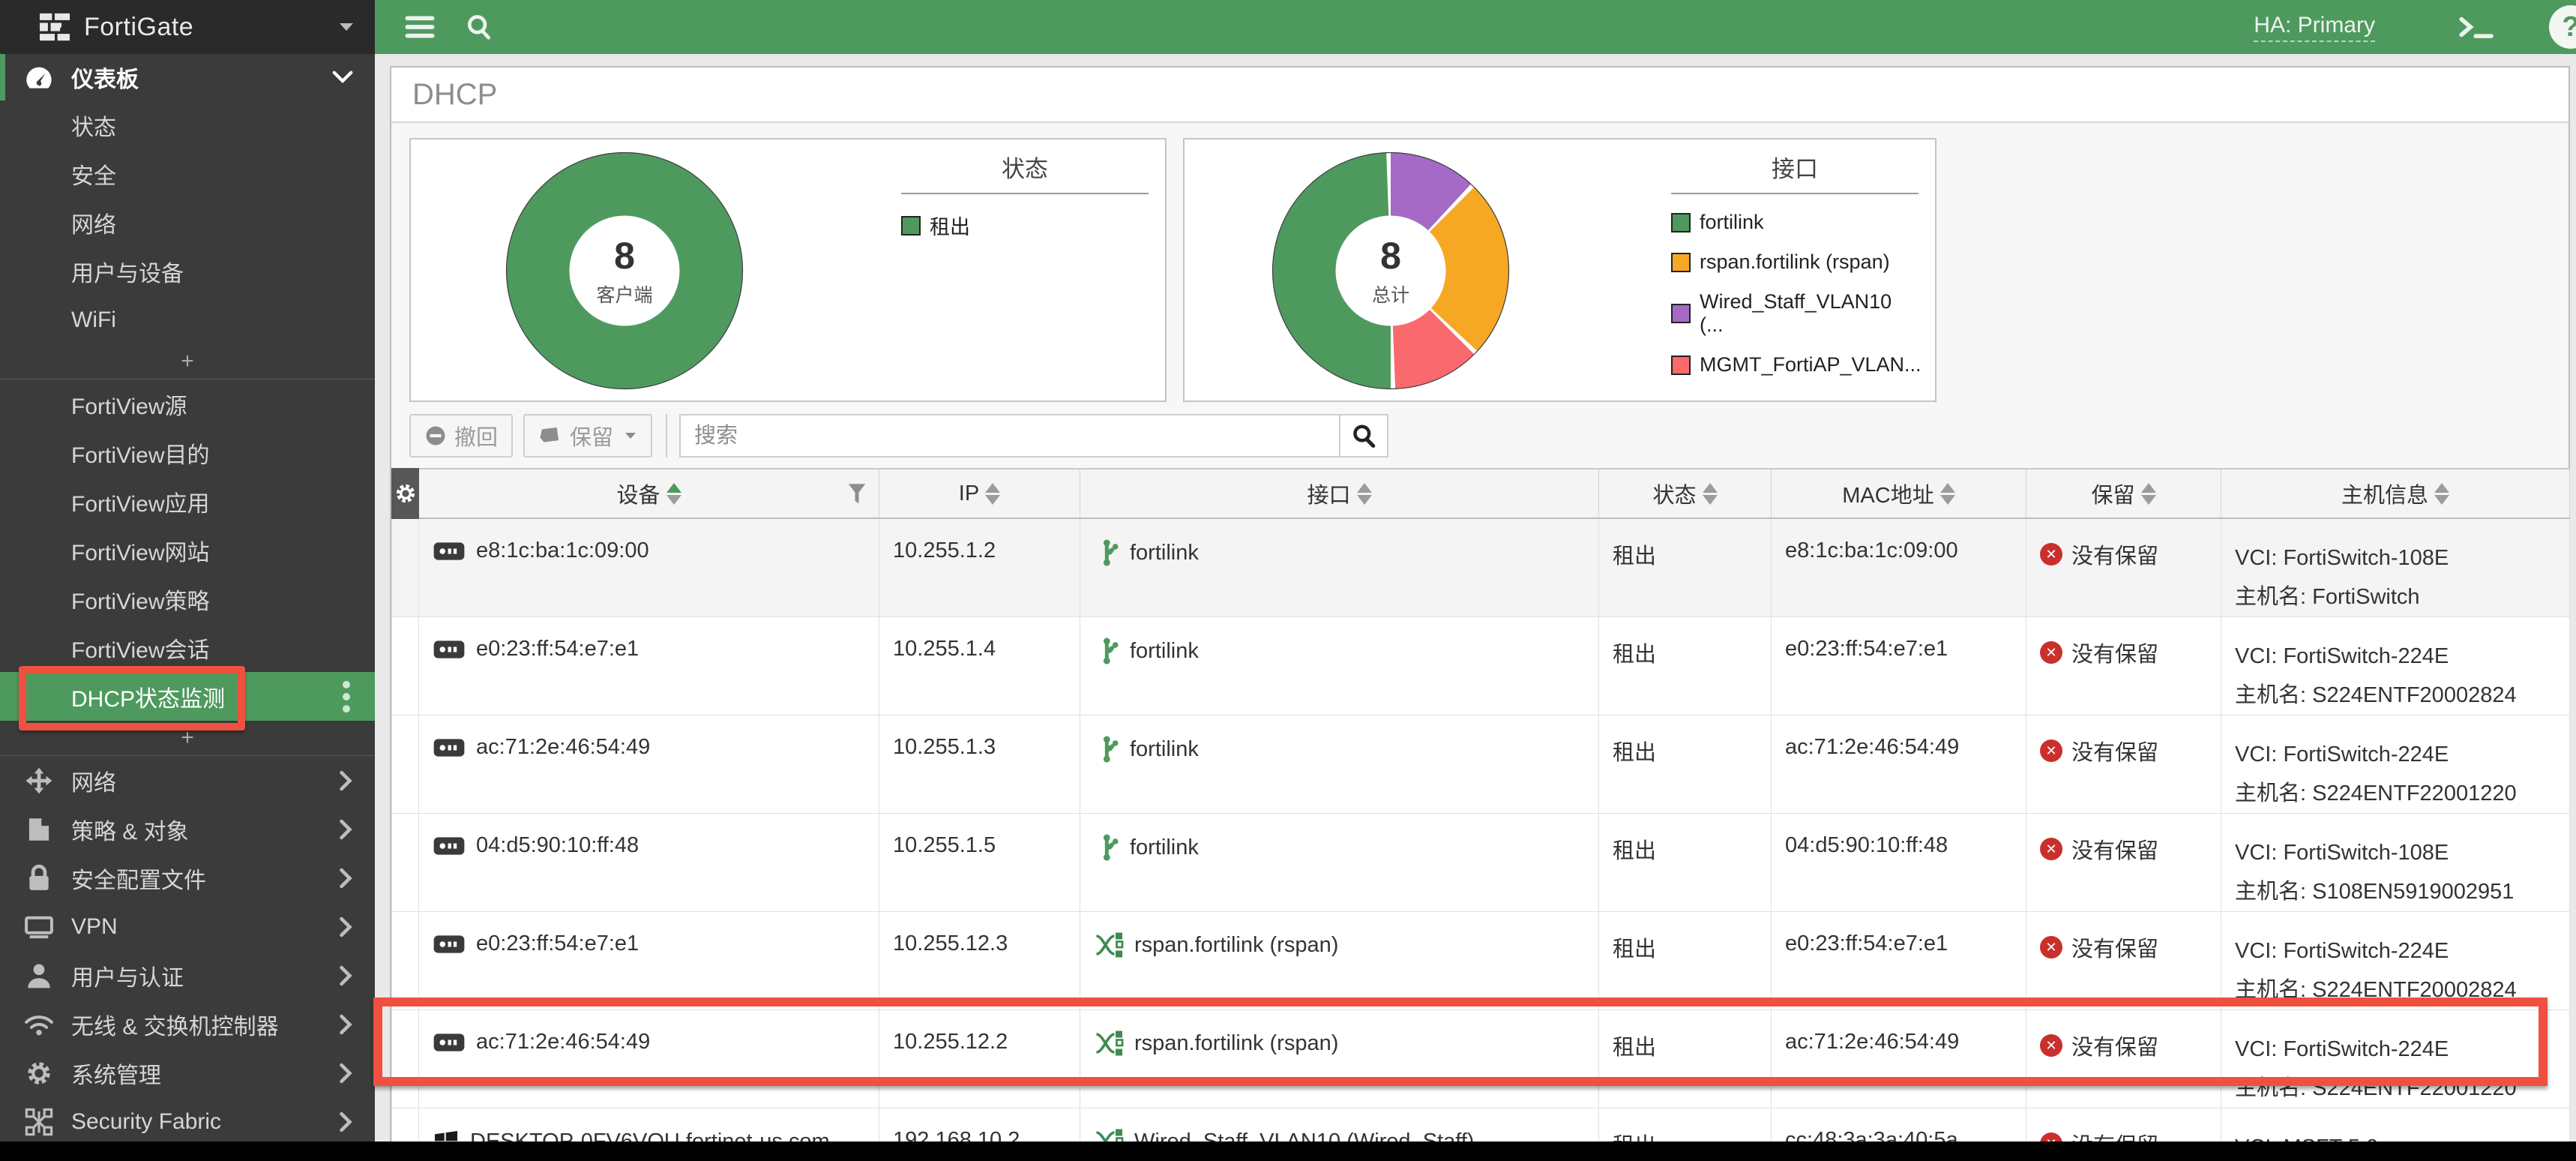  I want to click on document-icon, so click(39, 829).